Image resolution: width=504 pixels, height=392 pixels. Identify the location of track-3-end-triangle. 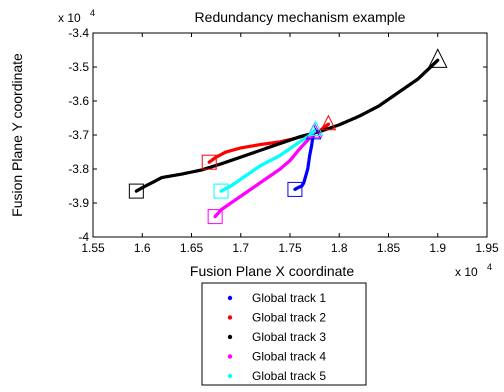
(437, 58).